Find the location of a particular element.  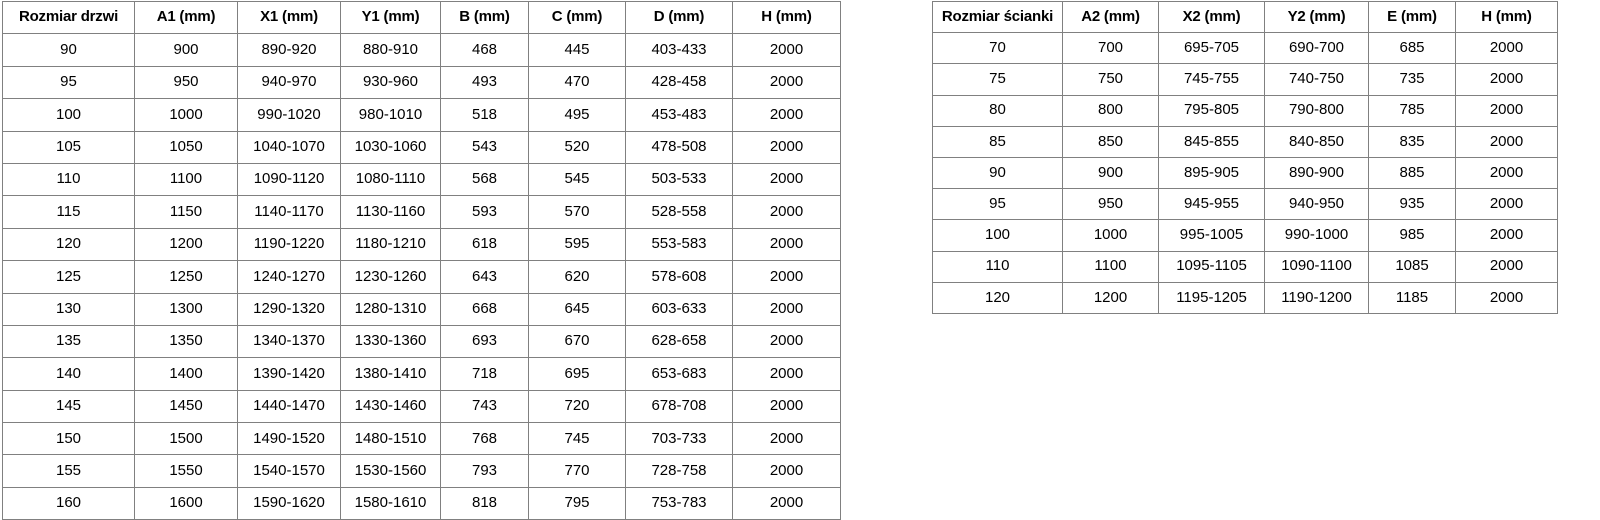

cell-r6-c6: 553-583 is located at coordinates (679, 244).